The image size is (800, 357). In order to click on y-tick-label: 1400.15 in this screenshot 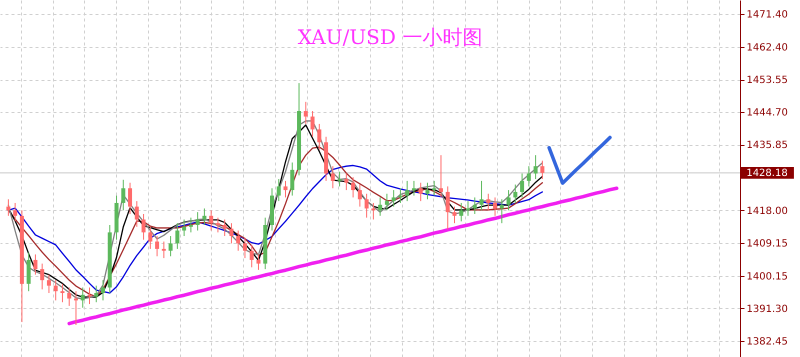, I will do `click(767, 276)`.